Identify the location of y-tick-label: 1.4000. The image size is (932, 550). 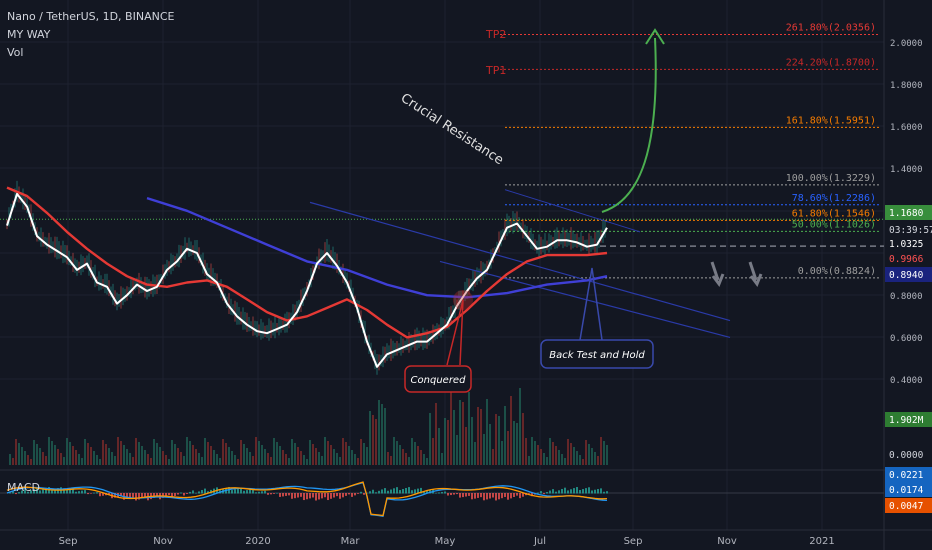
(906, 170).